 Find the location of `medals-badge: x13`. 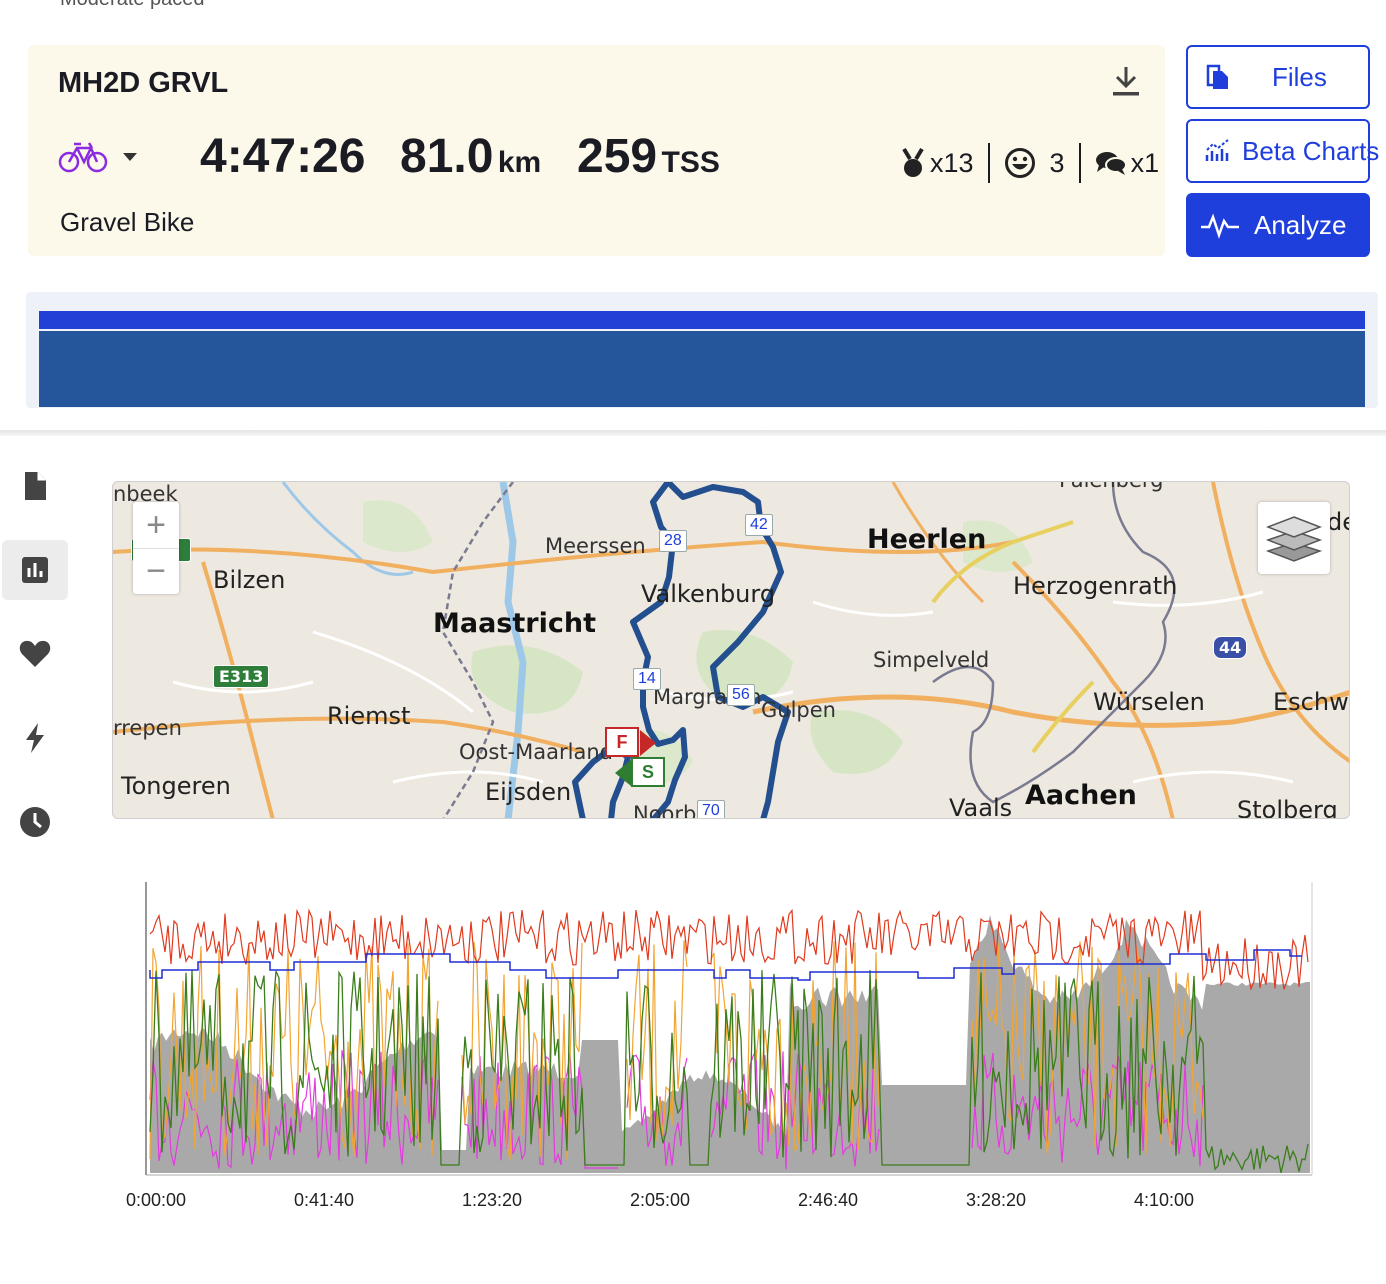

medals-badge: x13 is located at coordinates (937, 163).